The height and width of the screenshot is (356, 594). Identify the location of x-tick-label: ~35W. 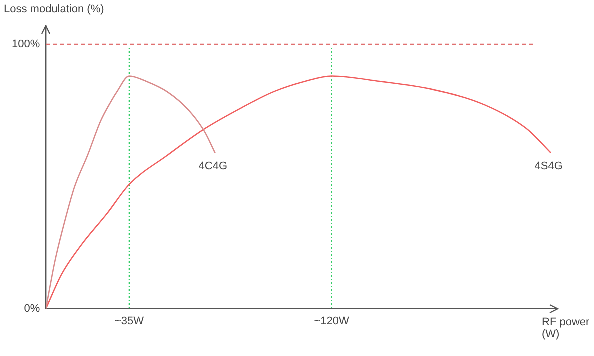
(129, 321).